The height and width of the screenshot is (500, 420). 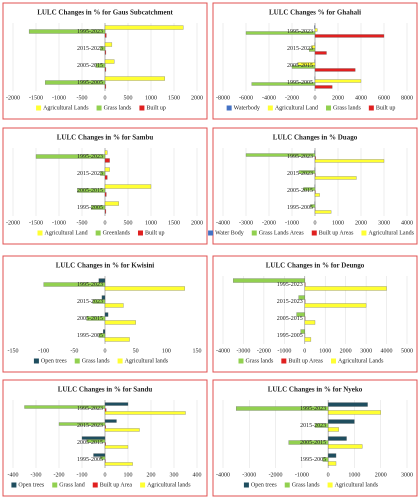 What do you see at coordinates (325, 351) in the screenshot?
I see `x-tick-label: 1000` at bounding box center [325, 351].